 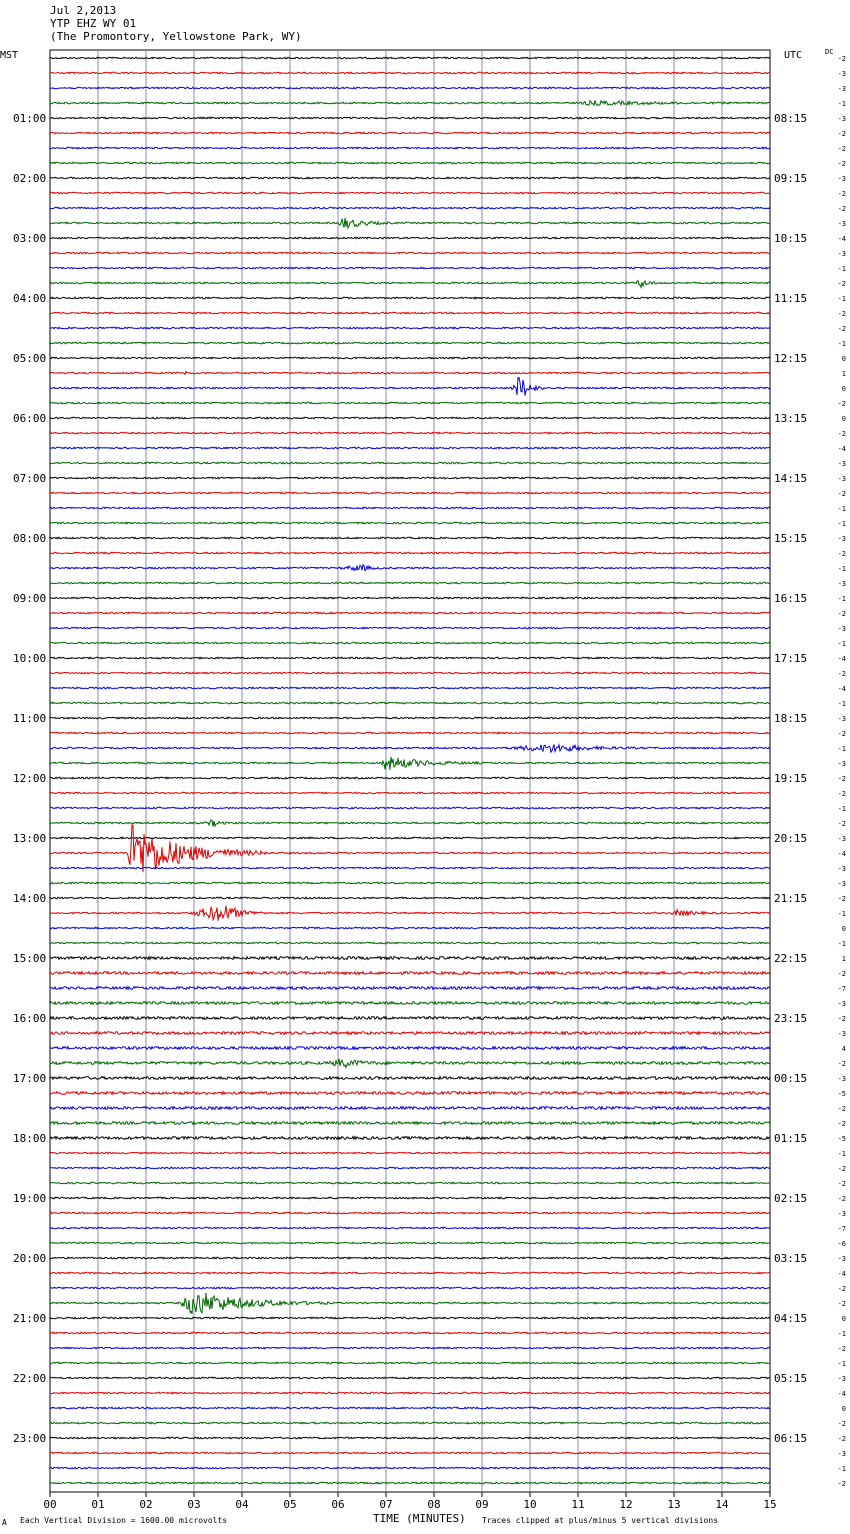 What do you see at coordinates (842, 1229) in the screenshot?
I see `dc-offset-label: -7` at bounding box center [842, 1229].